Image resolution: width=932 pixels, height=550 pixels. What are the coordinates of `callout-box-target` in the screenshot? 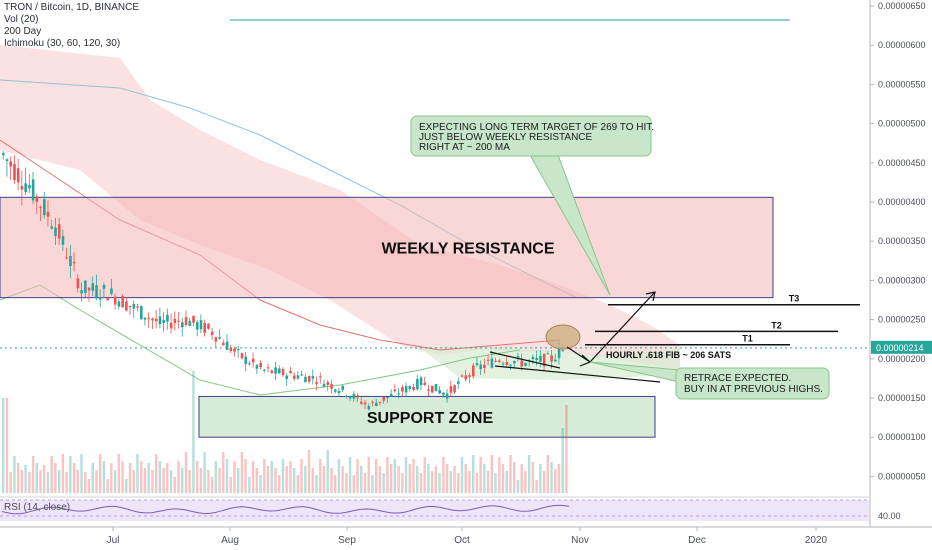 It's located at (531, 136).